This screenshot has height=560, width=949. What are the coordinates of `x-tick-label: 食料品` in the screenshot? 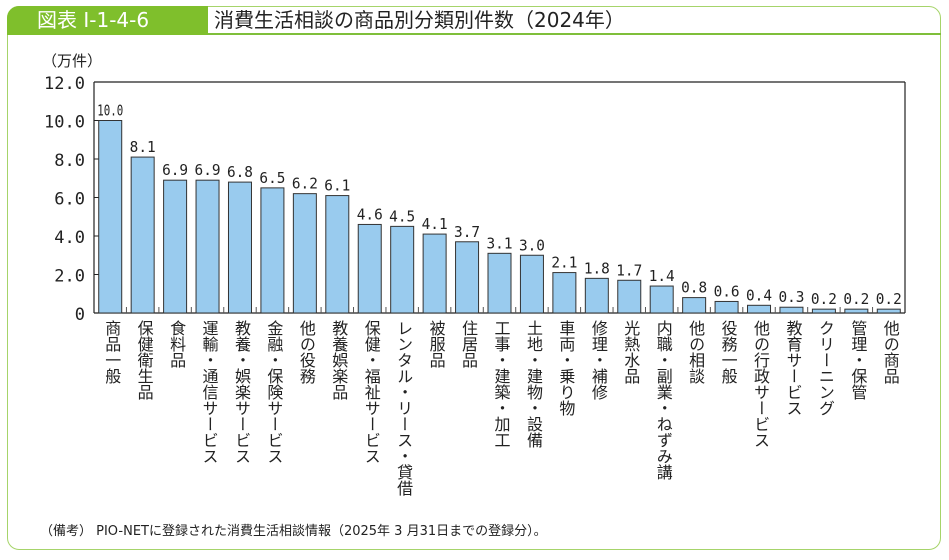 It's located at (177, 344).